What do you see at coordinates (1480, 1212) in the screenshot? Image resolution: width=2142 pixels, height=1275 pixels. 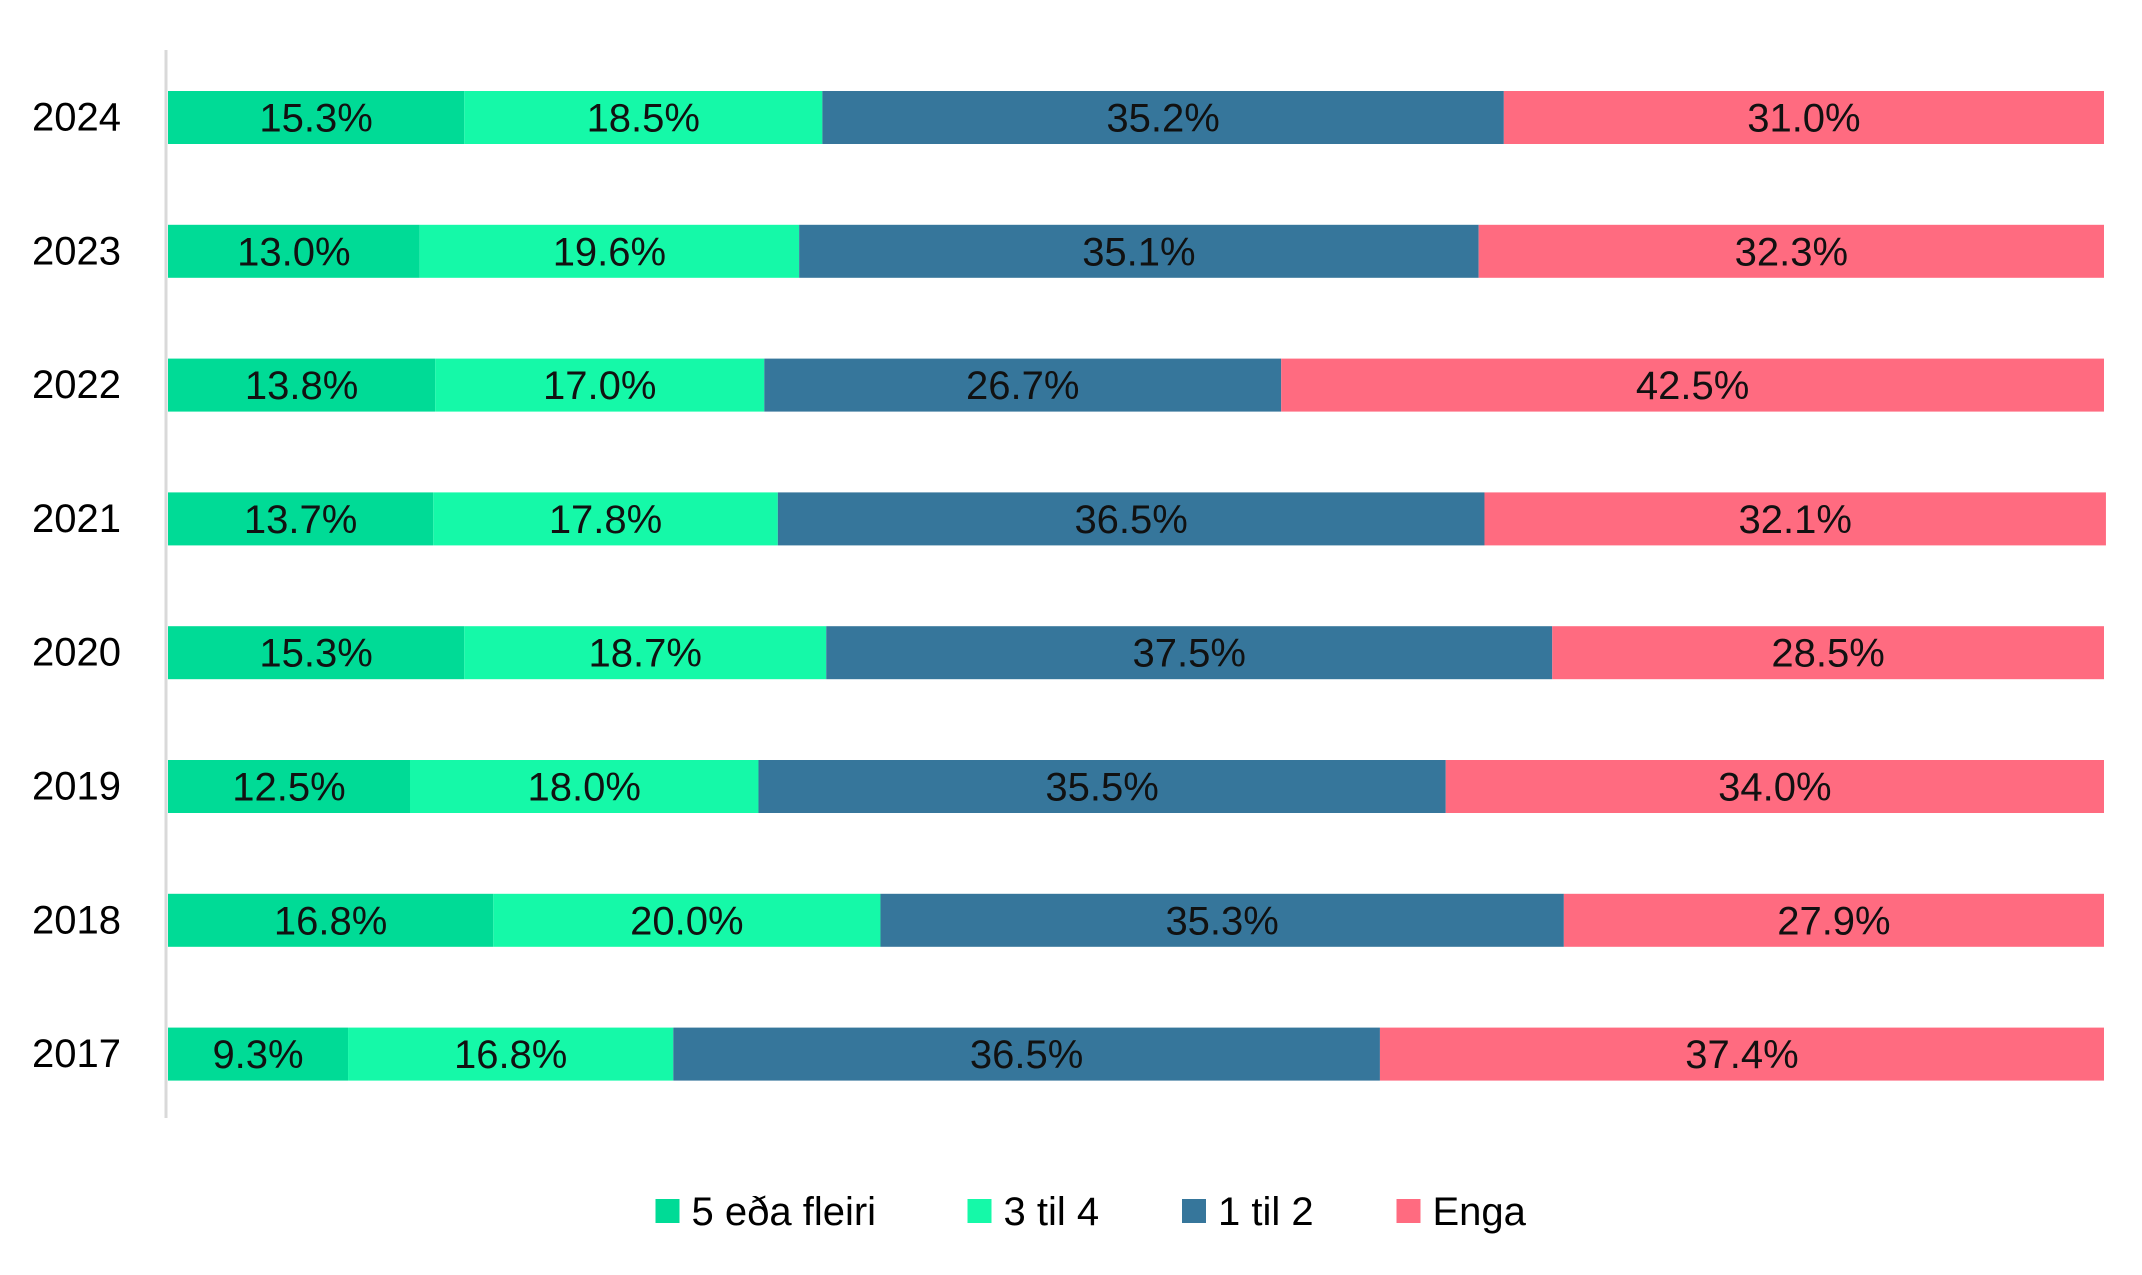 I see `legend-label-3: Enga` at bounding box center [1480, 1212].